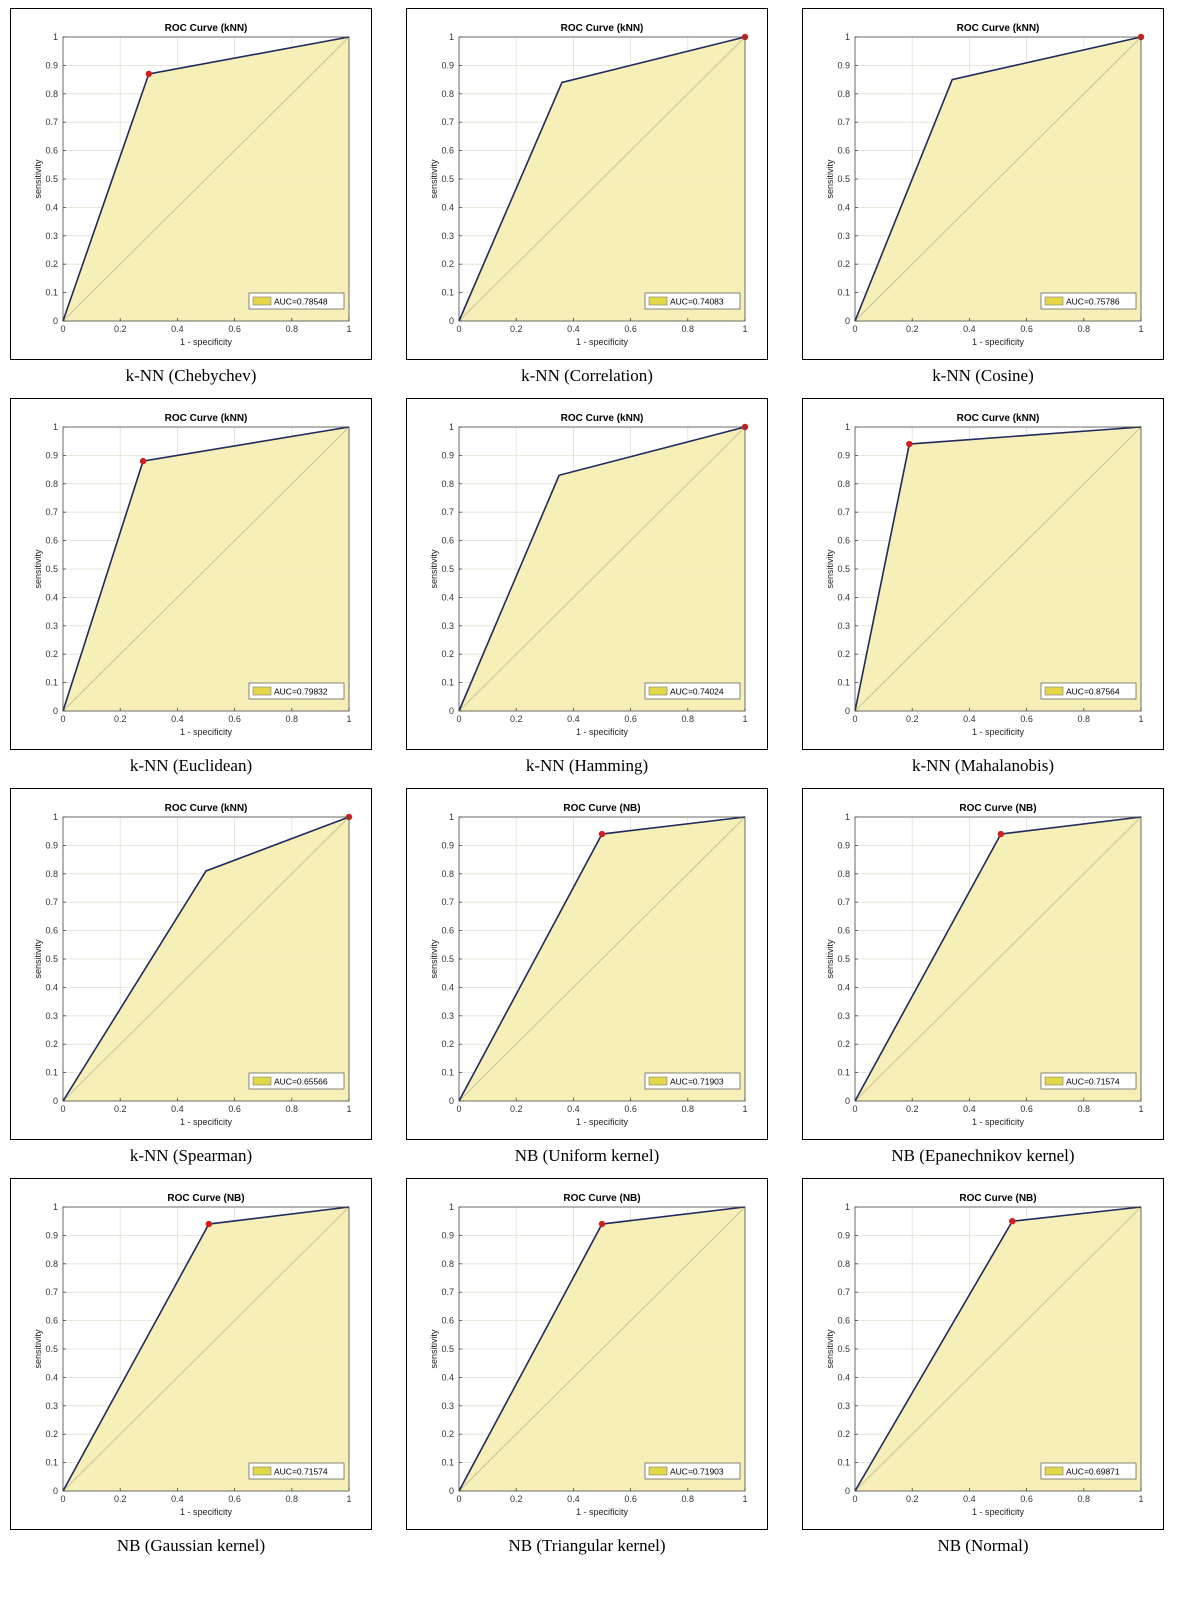 This screenshot has width=1192, height=1600. Describe the element at coordinates (296, 1471) in the screenshot. I see `legend: AUC=0.71574` at that location.